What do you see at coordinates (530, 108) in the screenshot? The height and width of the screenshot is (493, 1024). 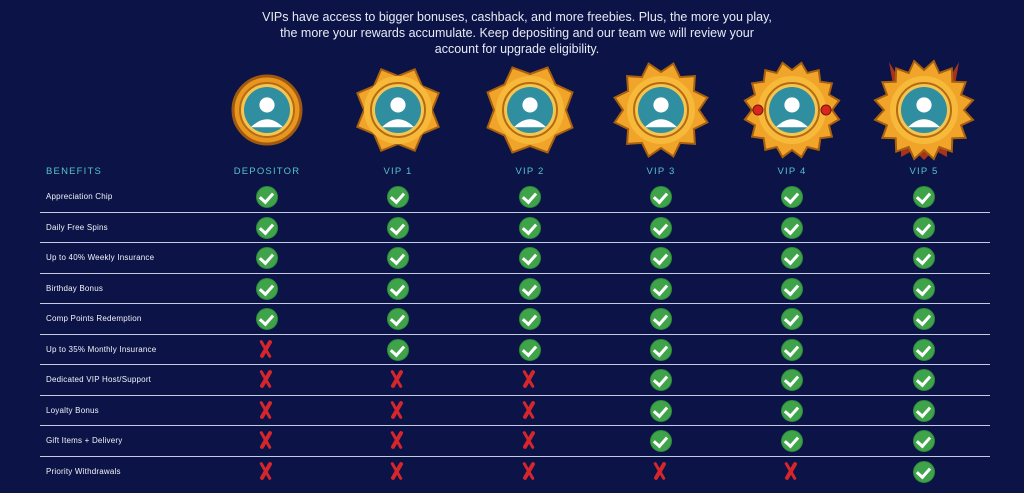 I see `vip2-badge-icon` at bounding box center [530, 108].